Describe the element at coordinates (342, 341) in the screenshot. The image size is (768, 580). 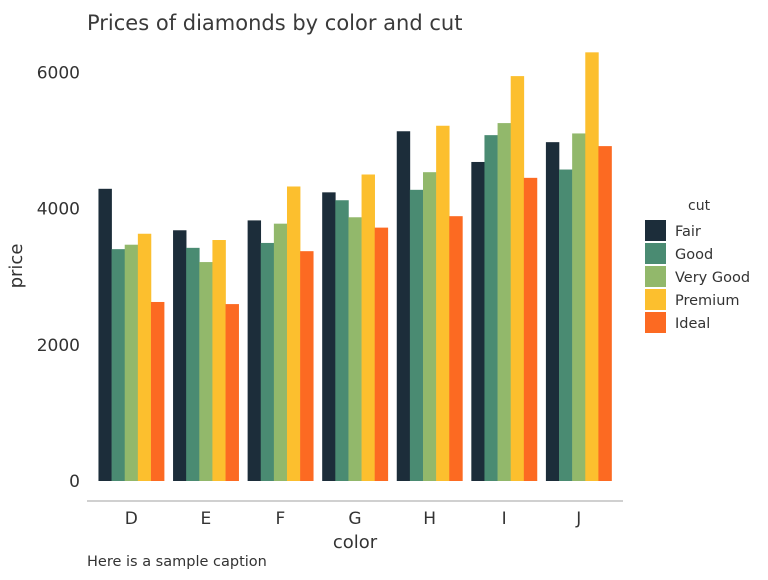
I see `bar-G-good` at that location.